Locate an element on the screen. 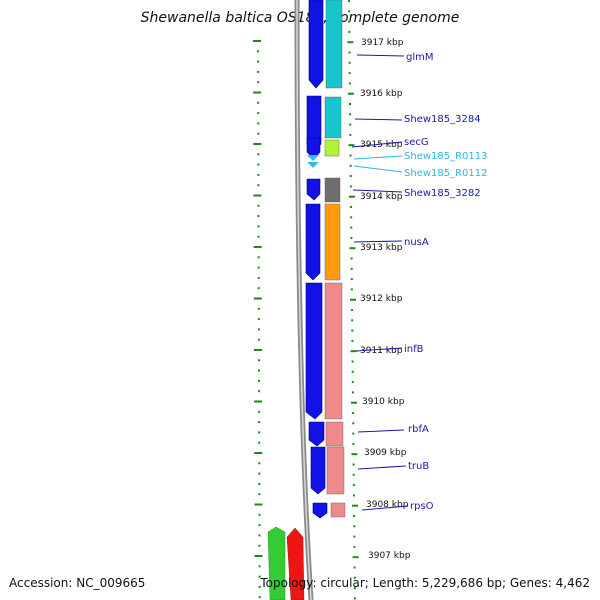 This screenshot has height=600, width=600. gene-label: rbfA is located at coordinates (418, 429).